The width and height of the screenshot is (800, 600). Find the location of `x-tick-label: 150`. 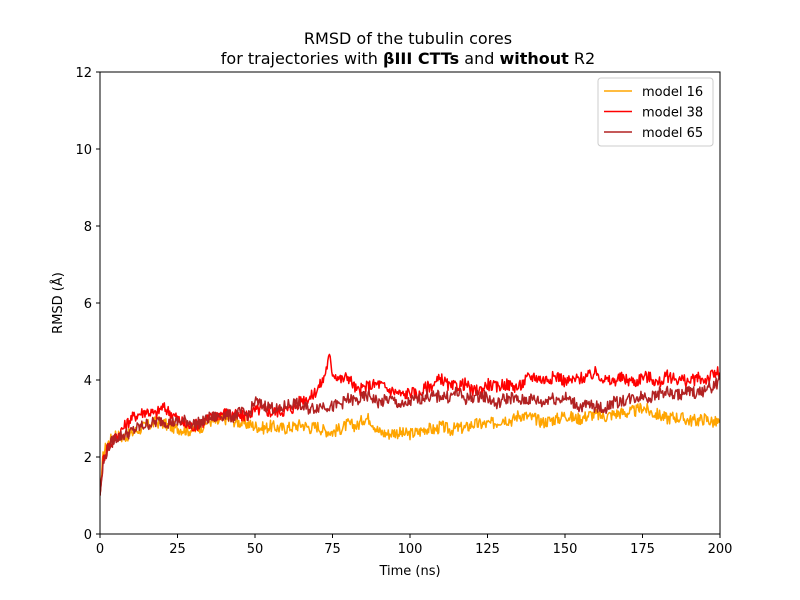

x-tick-label: 150 is located at coordinates (565, 549).